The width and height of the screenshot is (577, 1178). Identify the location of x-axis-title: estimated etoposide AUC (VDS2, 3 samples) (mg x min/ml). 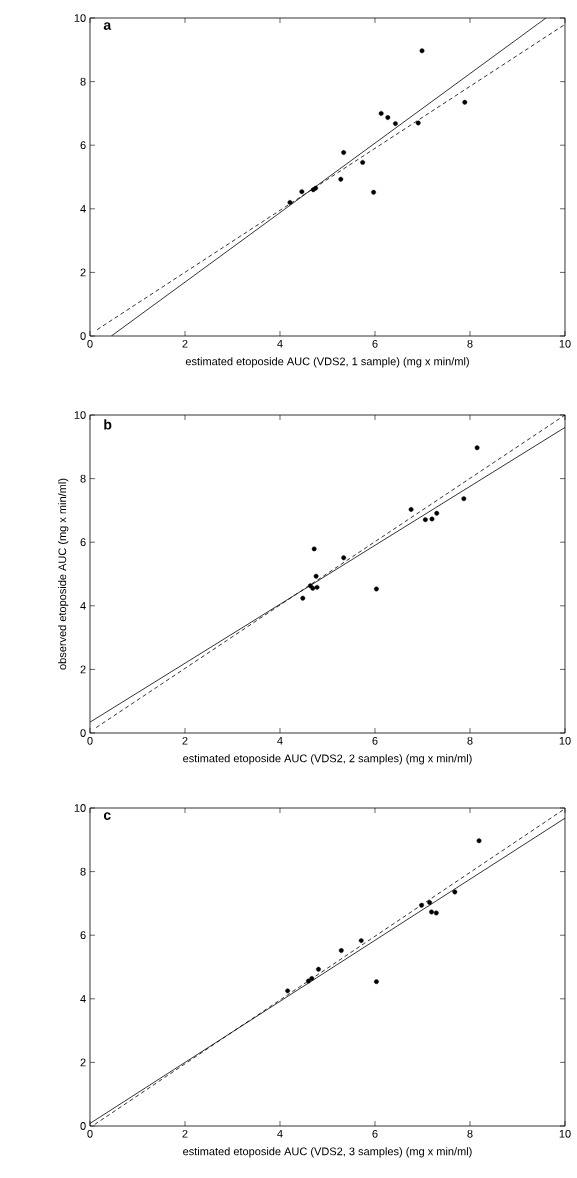
(327, 1152).